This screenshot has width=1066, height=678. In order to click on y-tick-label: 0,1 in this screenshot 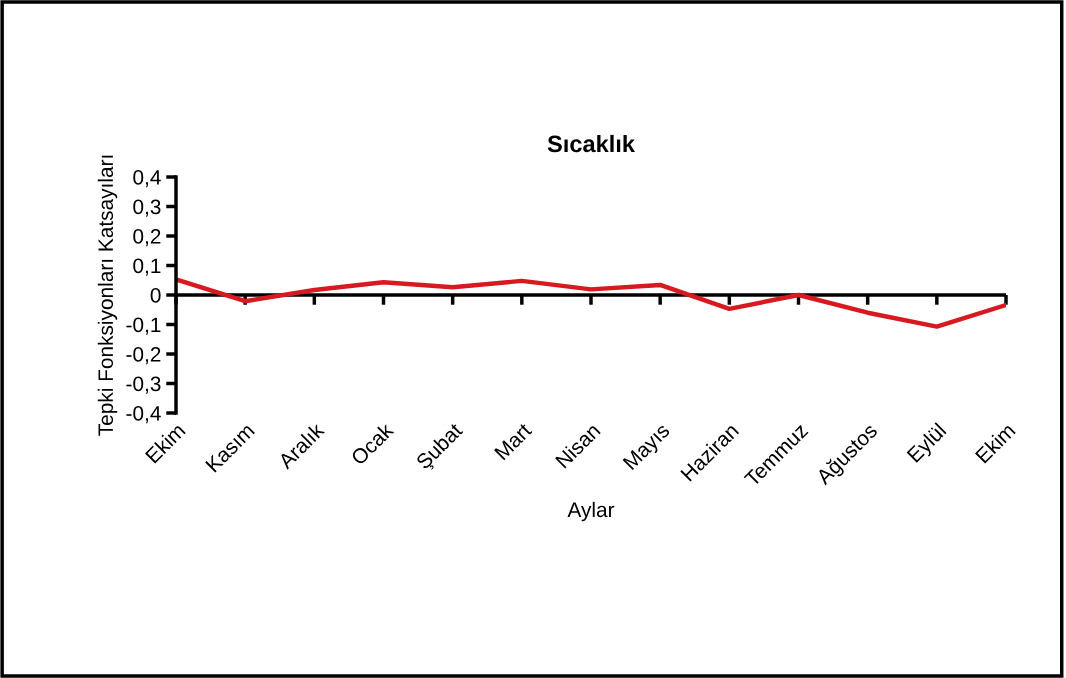, I will do `click(147, 267)`.